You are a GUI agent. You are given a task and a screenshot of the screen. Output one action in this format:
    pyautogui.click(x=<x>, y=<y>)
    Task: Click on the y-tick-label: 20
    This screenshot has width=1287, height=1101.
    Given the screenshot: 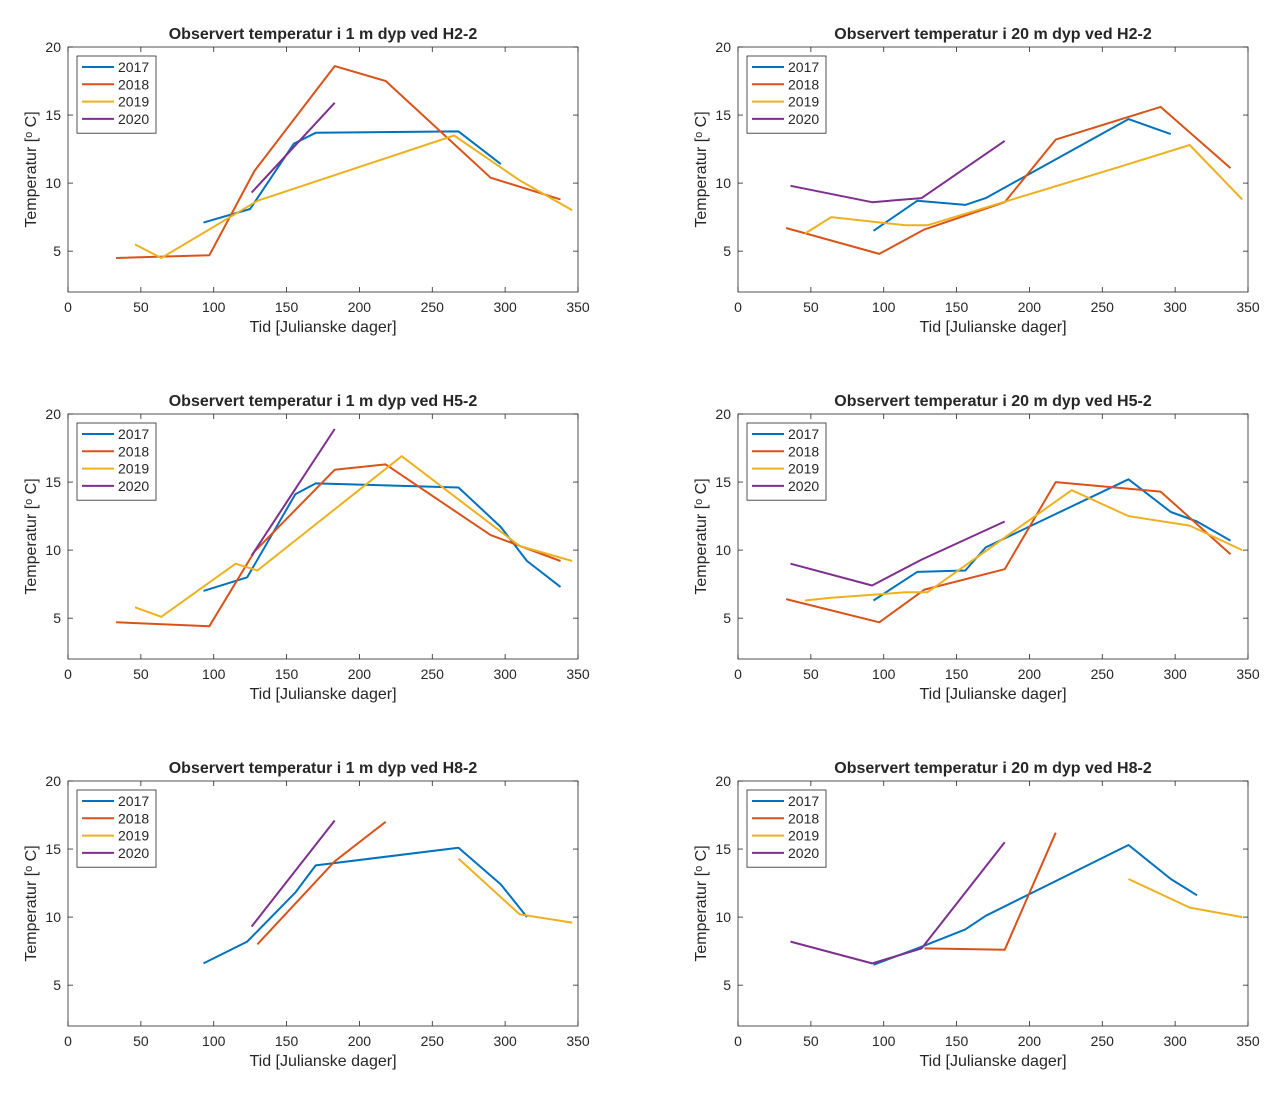 What is the action you would take?
    pyautogui.click(x=723, y=47)
    